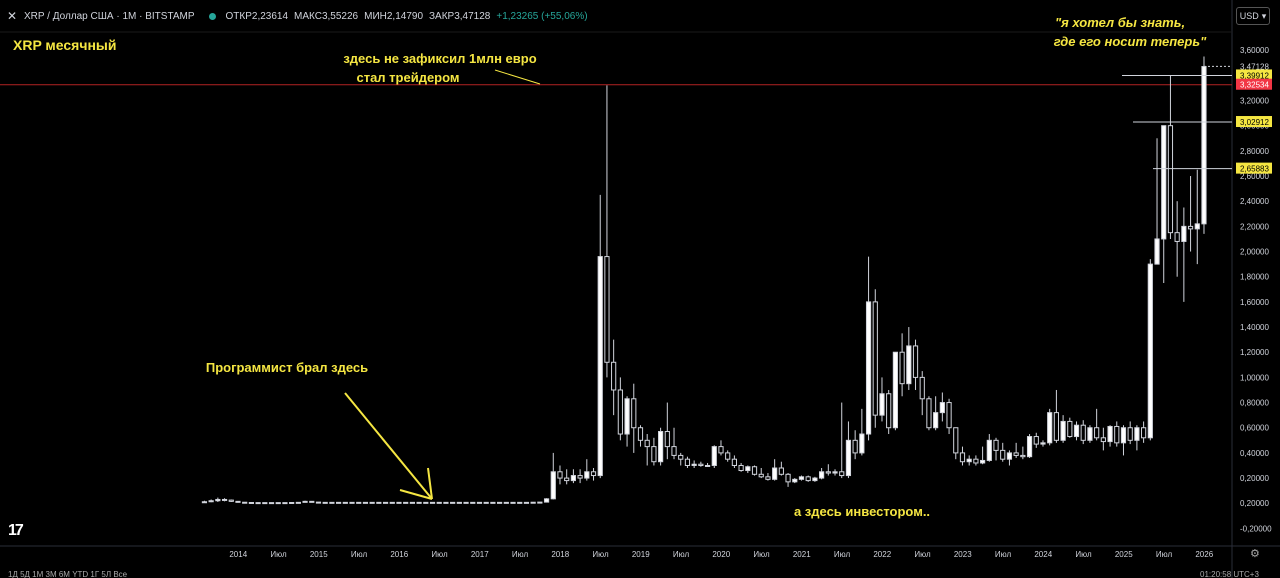 The width and height of the screenshot is (1280, 578). Describe the element at coordinates (1254, 50) in the screenshot. I see `y-tick-label: 3,60000` at that location.